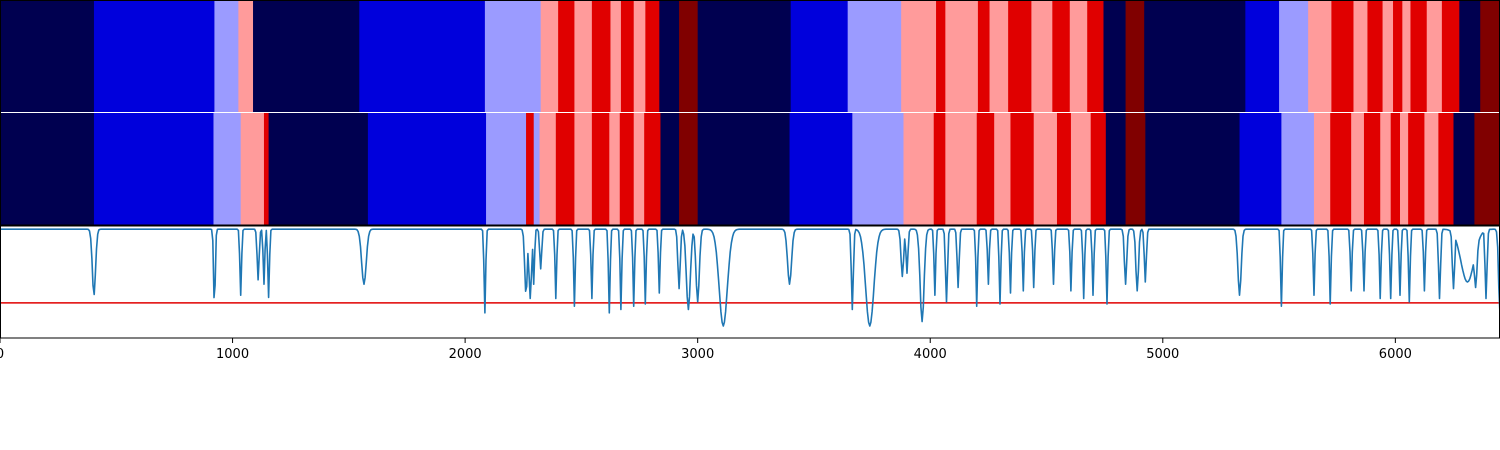 The height and width of the screenshot is (450, 1500). What do you see at coordinates (1395, 354) in the screenshot?
I see `x-tick-label: 6000` at bounding box center [1395, 354].